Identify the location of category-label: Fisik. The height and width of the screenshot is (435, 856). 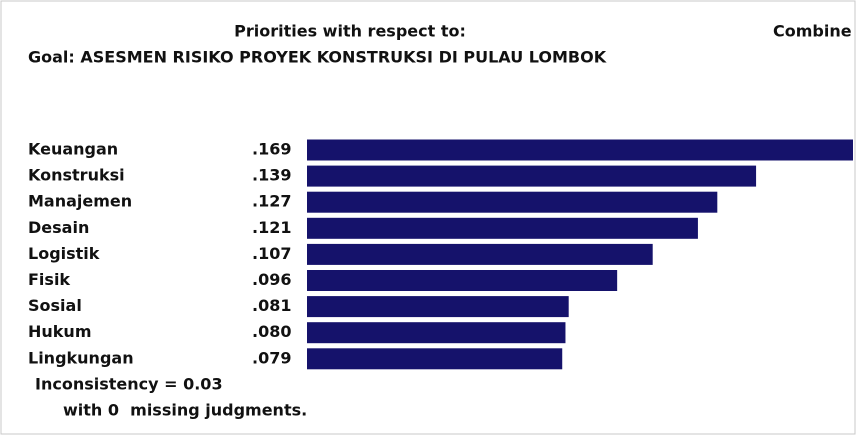
(49, 279).